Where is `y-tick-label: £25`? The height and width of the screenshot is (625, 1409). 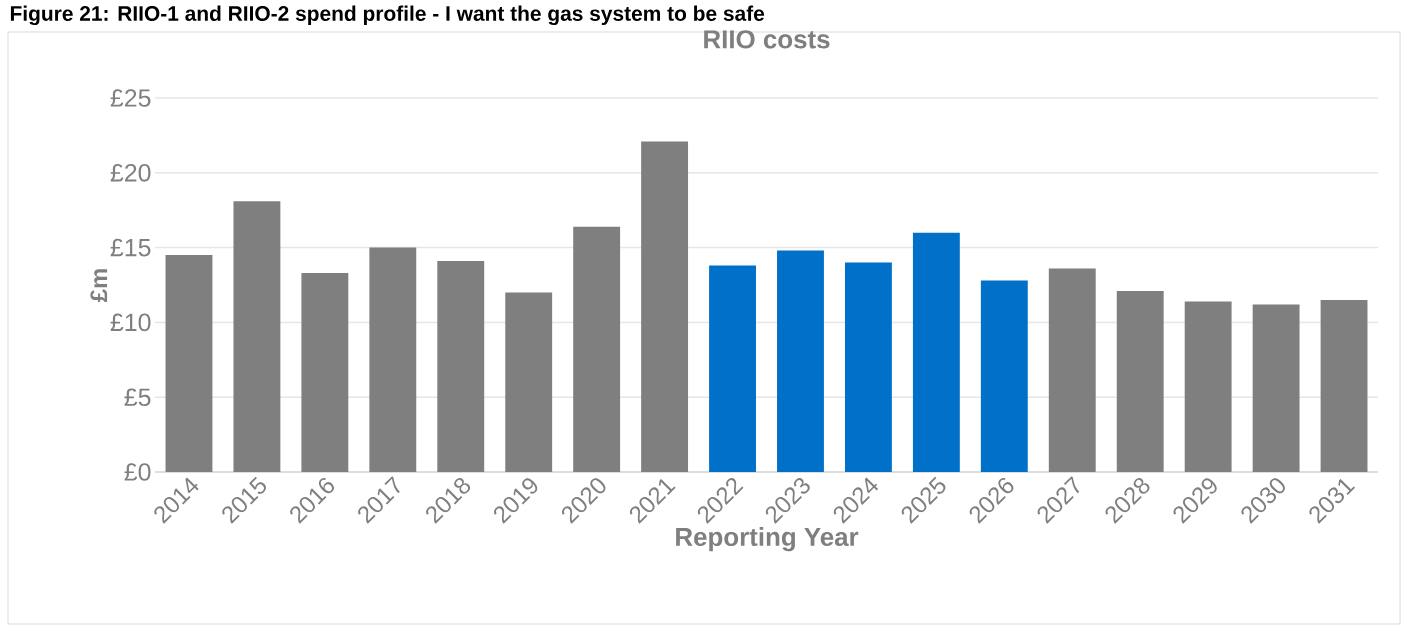 y-tick-label: £25 is located at coordinates (130, 98).